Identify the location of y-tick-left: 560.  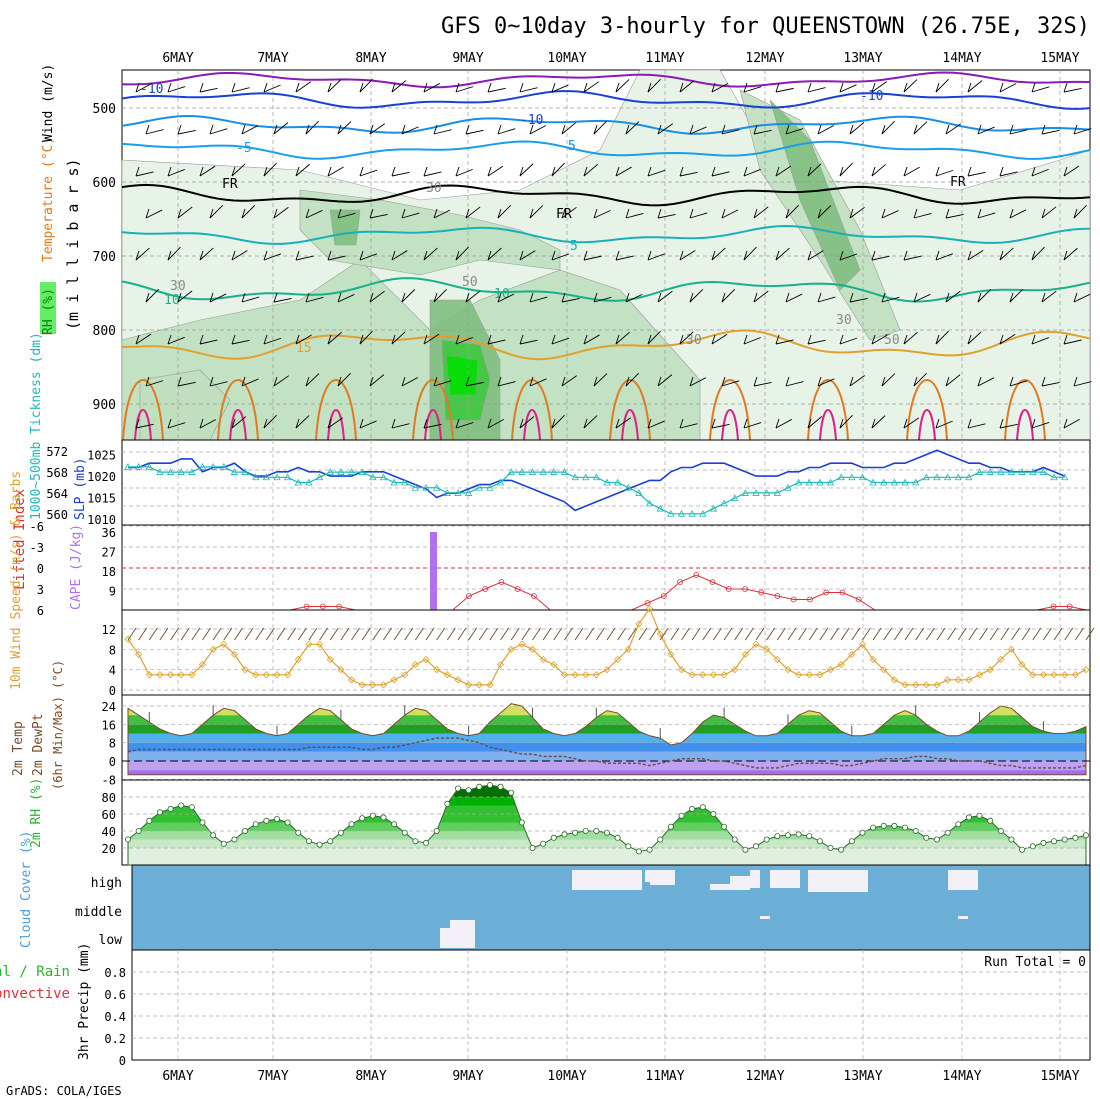
(57, 515).